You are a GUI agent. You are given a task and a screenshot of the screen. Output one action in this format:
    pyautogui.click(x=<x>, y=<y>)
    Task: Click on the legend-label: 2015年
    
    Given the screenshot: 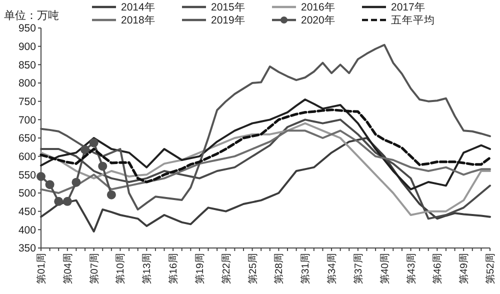 What is the action you would take?
    pyautogui.click(x=228, y=8)
    